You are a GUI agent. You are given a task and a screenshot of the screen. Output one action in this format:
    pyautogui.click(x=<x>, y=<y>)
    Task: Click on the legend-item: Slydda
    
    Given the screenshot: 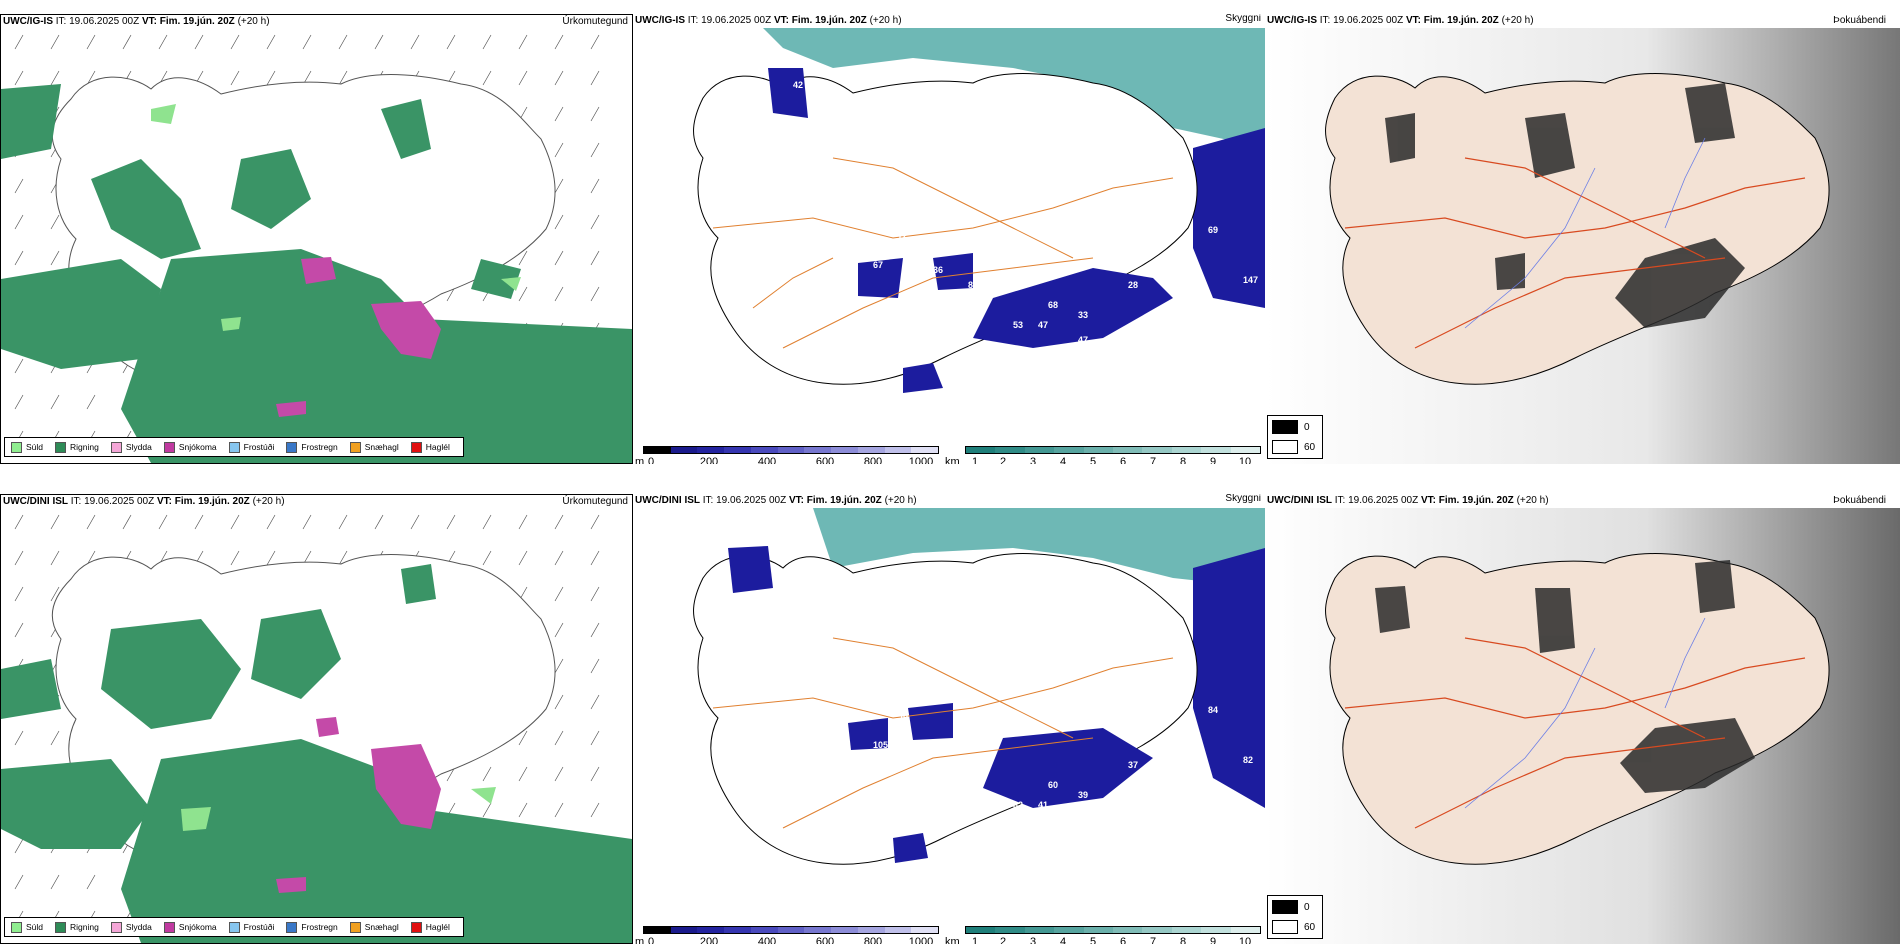 What is the action you would take?
    pyautogui.click(x=131, y=927)
    